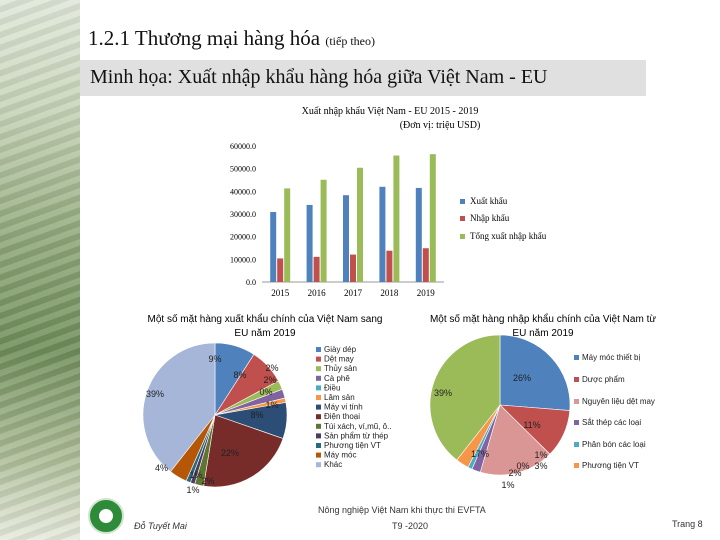 This screenshot has height=540, width=720. Describe the element at coordinates (265, 333) in the screenshot. I see `export-pie-title-line2: EU năm 2019` at that location.